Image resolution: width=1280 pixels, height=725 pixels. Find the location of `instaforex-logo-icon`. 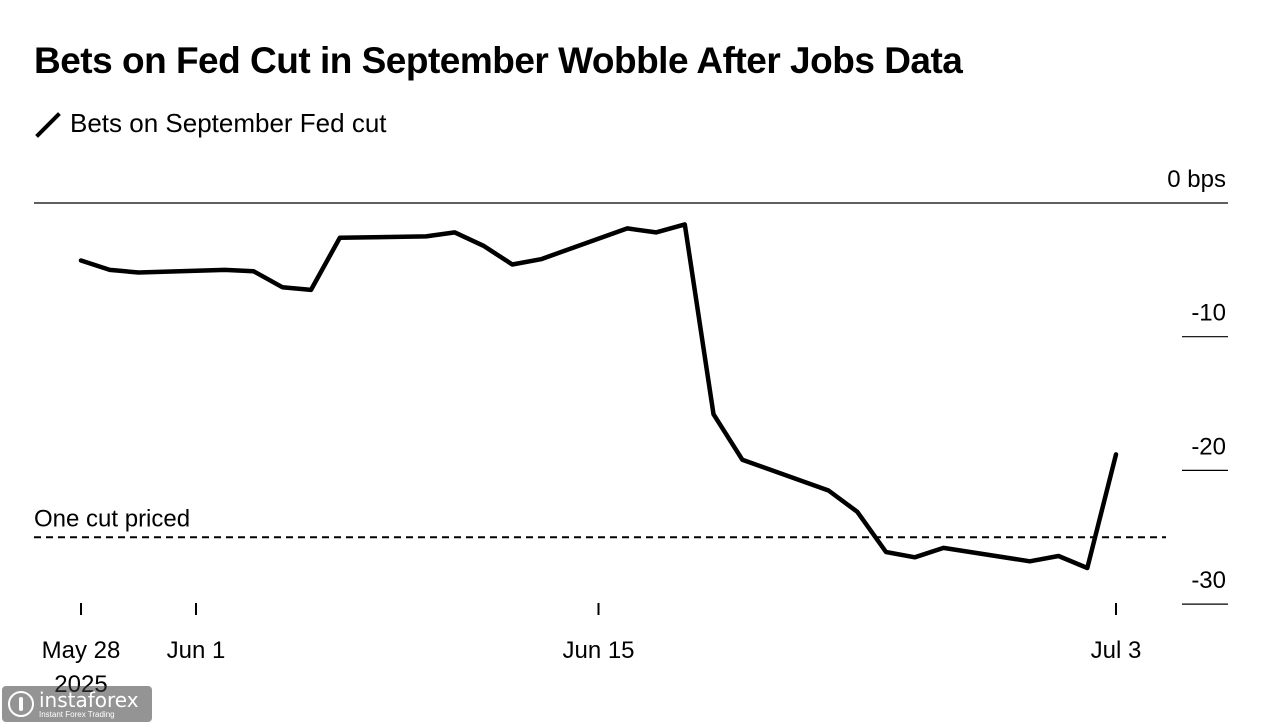

instaforex-logo-icon is located at coordinates (21, 704).